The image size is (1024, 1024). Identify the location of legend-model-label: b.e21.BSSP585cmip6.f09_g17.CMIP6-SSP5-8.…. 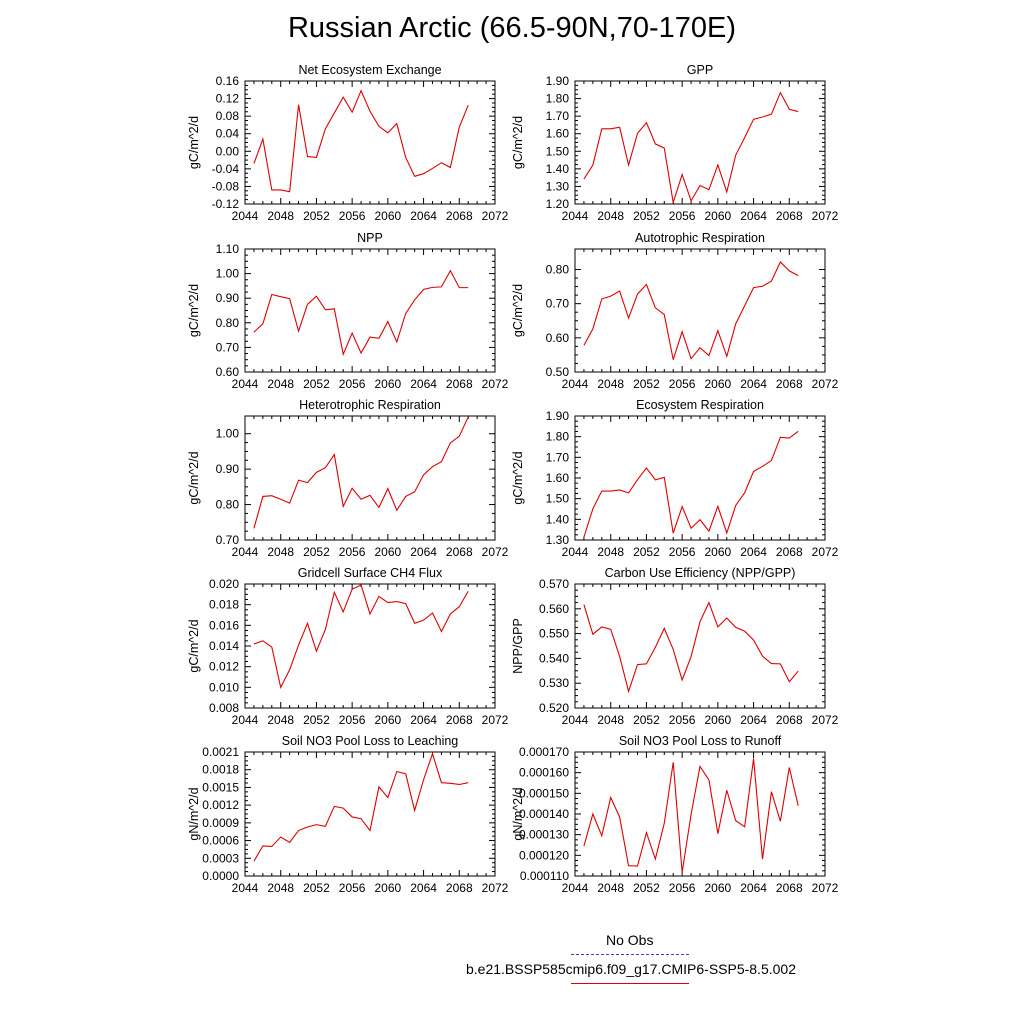
(631, 969).